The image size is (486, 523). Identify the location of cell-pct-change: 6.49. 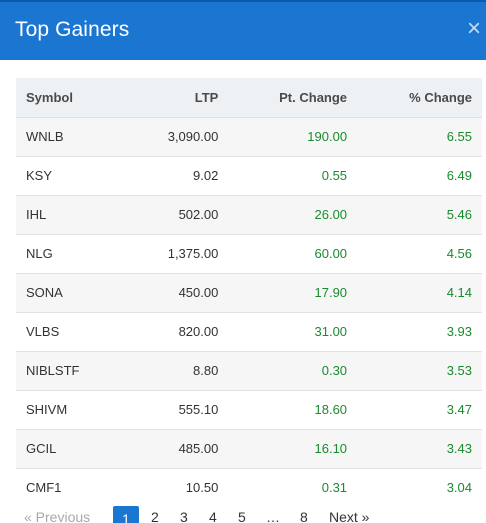
(419, 175).